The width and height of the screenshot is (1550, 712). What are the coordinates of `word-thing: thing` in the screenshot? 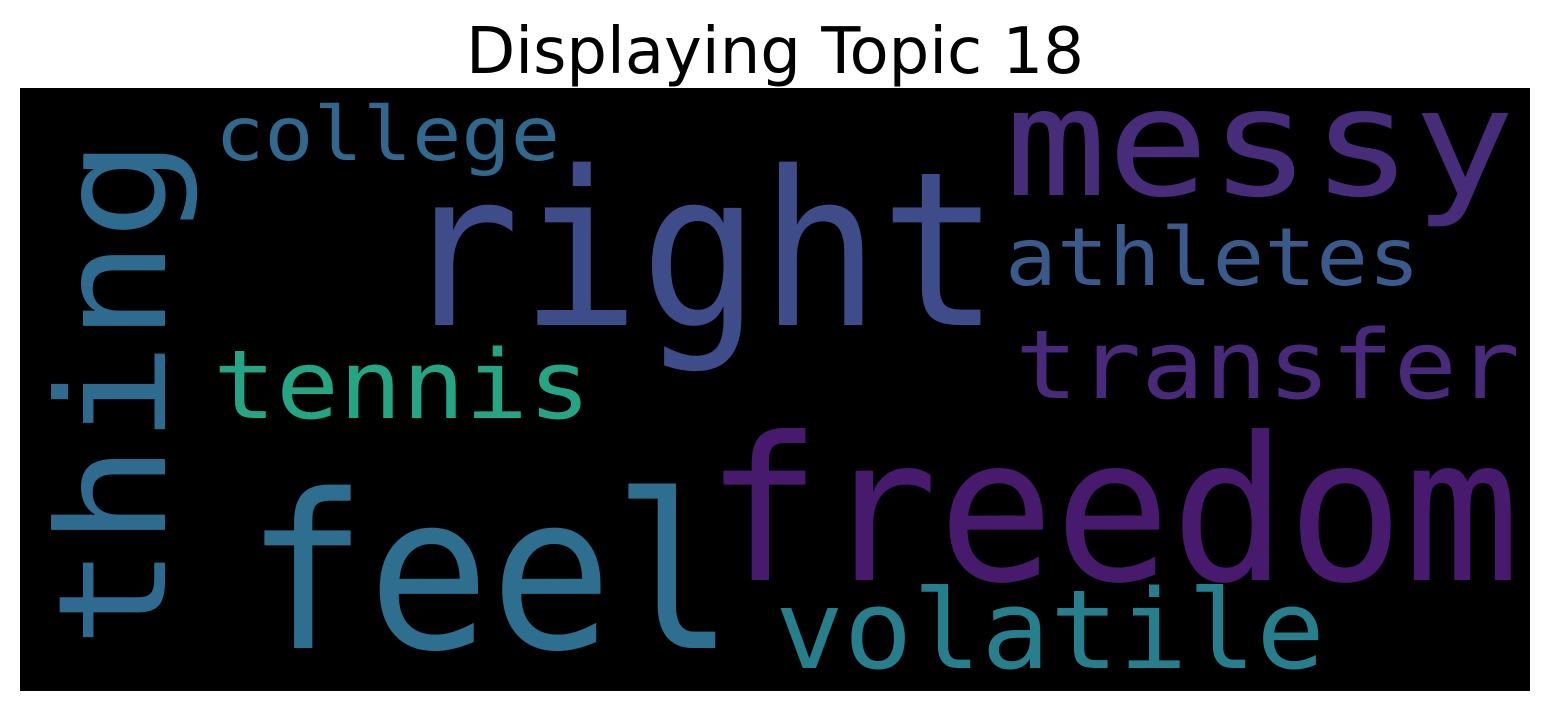 It's located at (114, 393).